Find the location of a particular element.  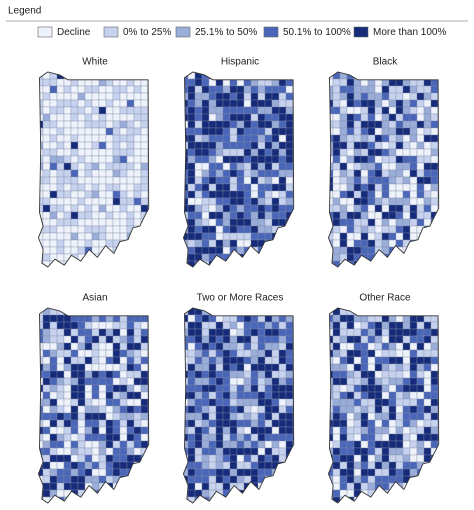

state-map is located at coordinates (238, 405).